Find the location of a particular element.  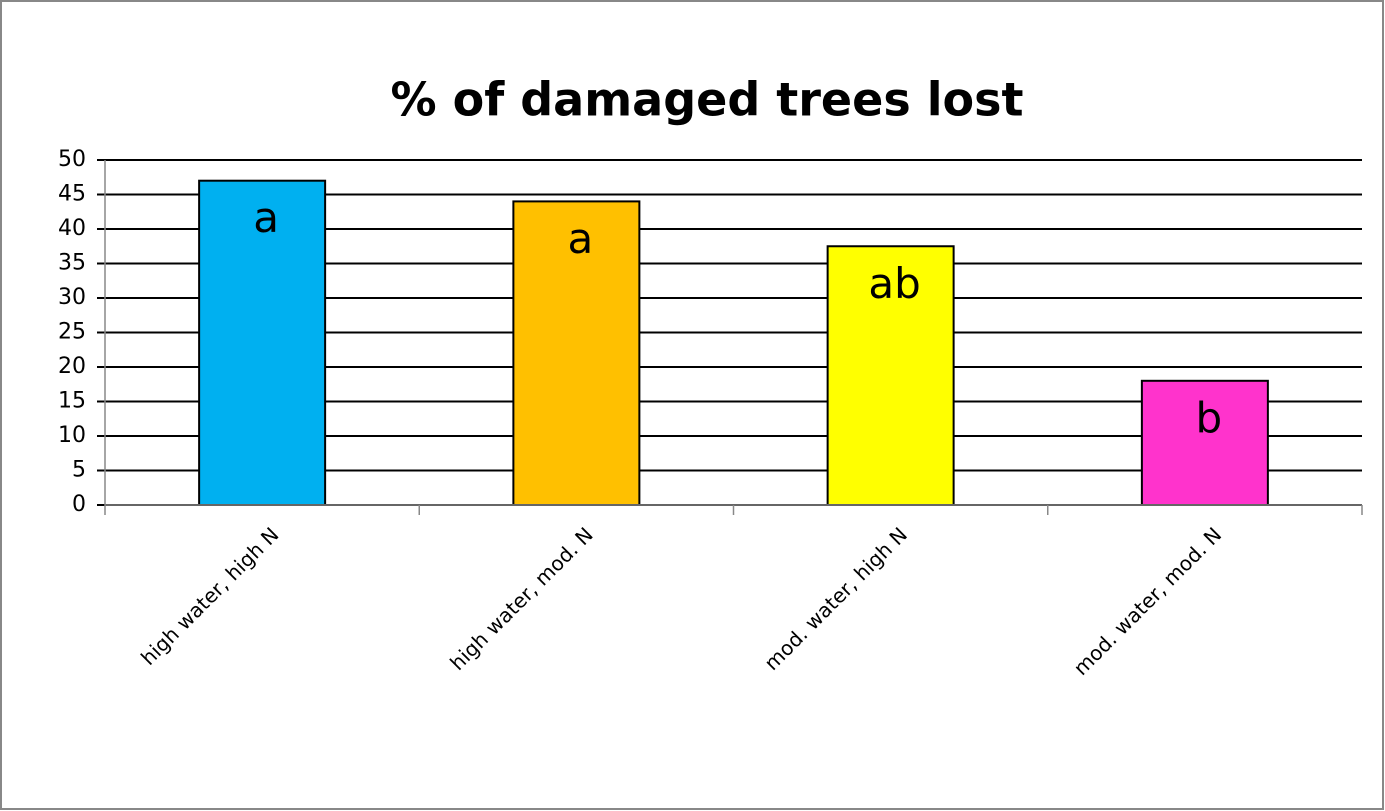

y-tick-label: 30 is located at coordinates (72, 297).